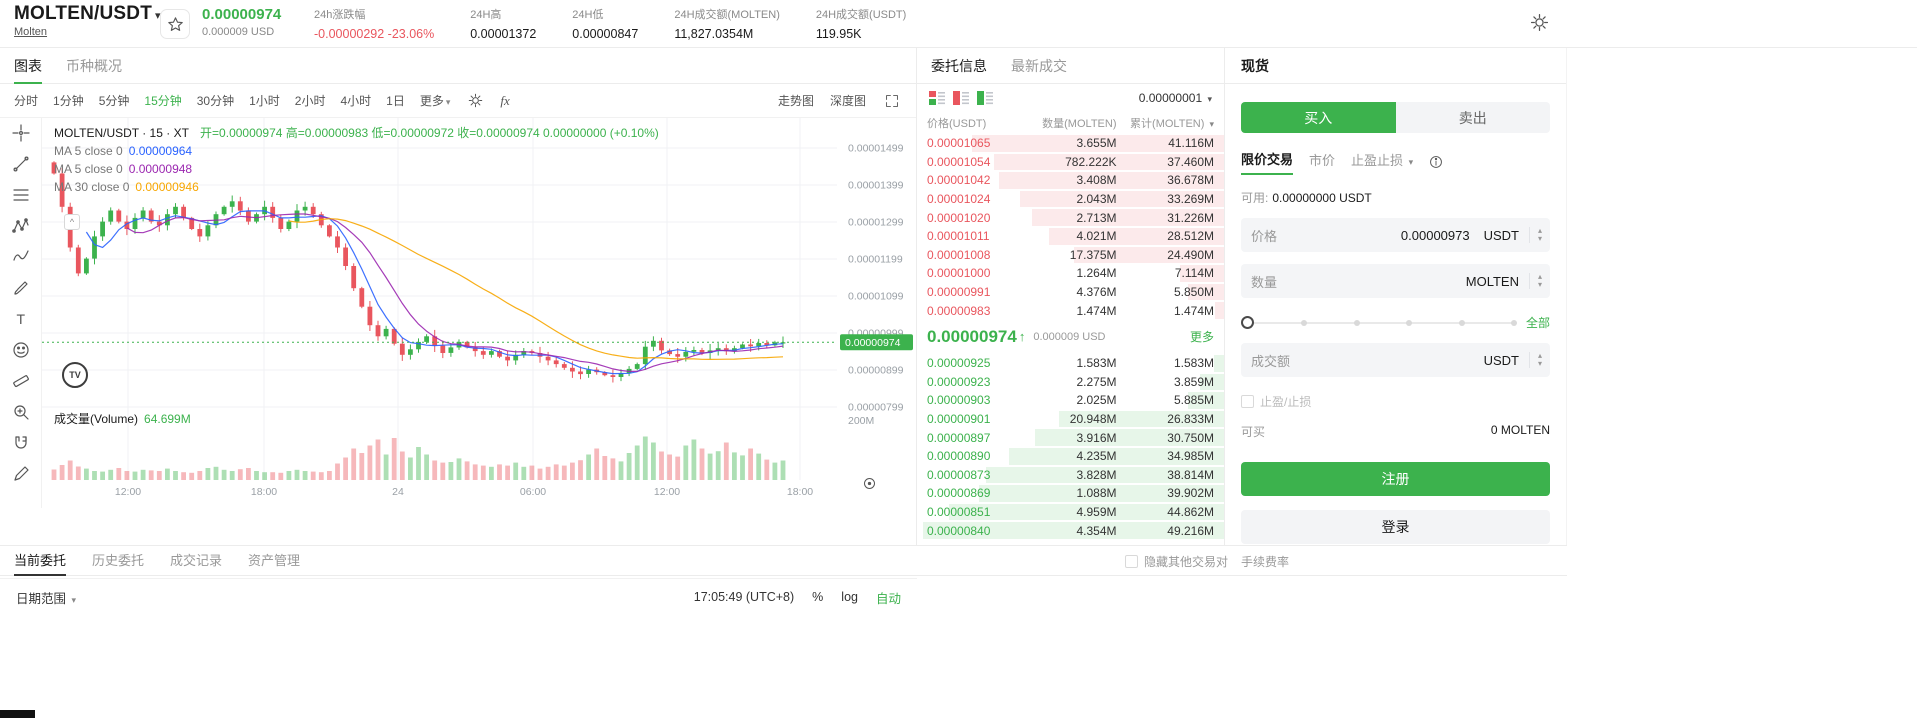  Describe the element at coordinates (1201, 337) in the screenshot. I see `more-link: 更多` at that location.